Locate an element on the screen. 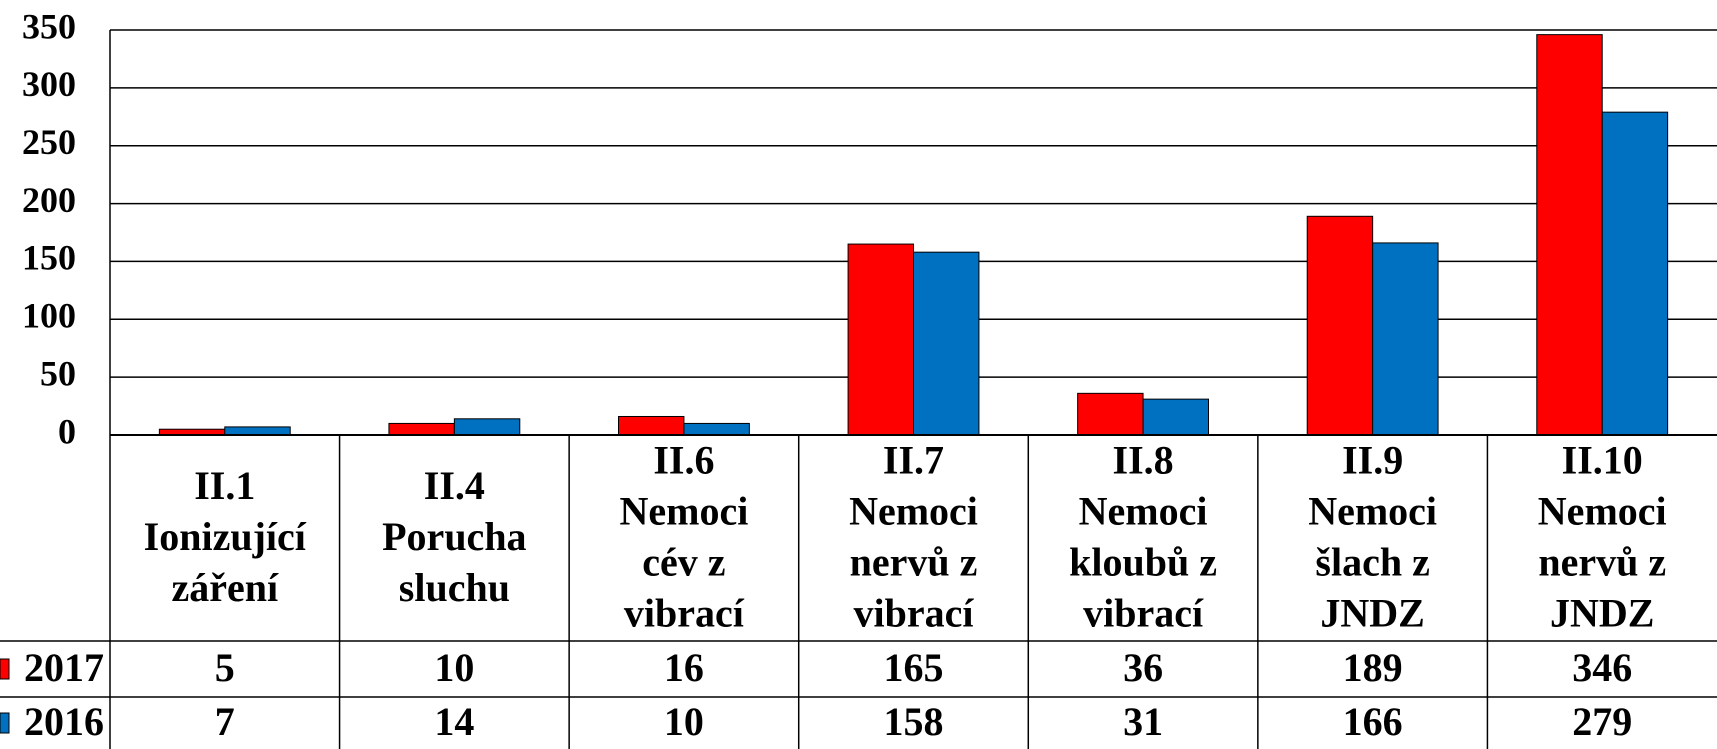 Image resolution: width=1717 pixels, height=749 pixels. category-label: II.8 is located at coordinates (1143, 460).